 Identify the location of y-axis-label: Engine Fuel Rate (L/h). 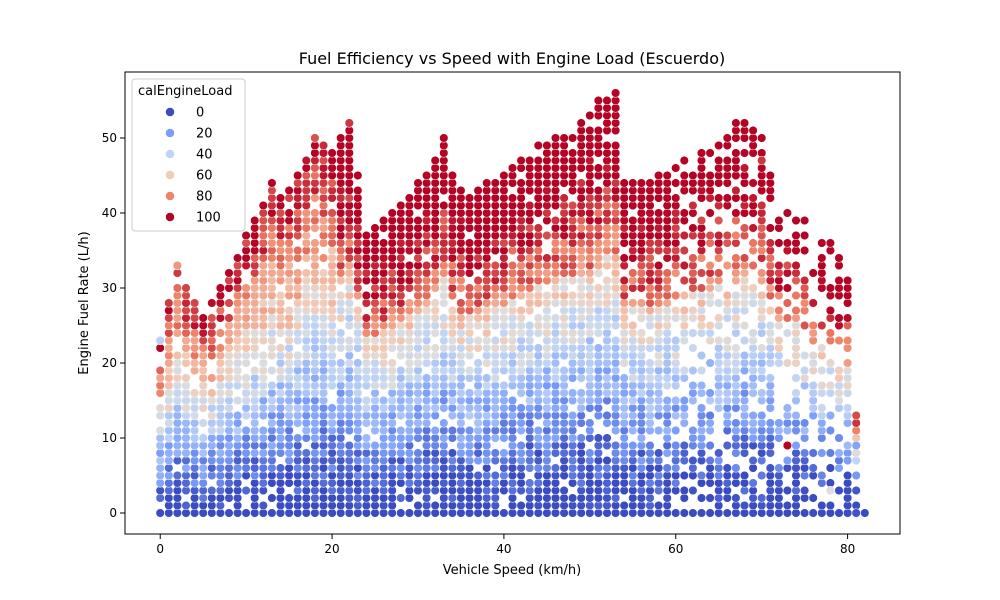
(84, 302).